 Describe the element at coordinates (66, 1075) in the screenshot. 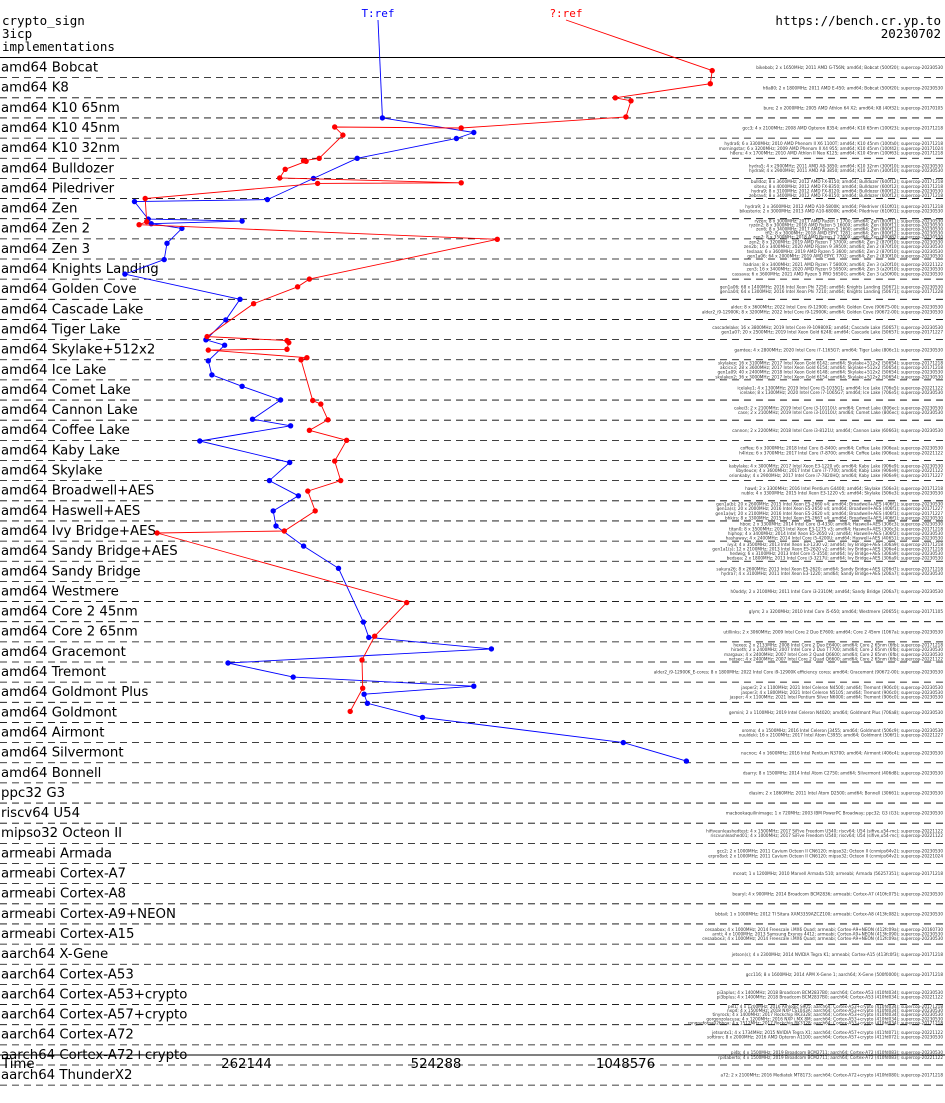

I see `category-label: aarch64 ThunderX2` at that location.